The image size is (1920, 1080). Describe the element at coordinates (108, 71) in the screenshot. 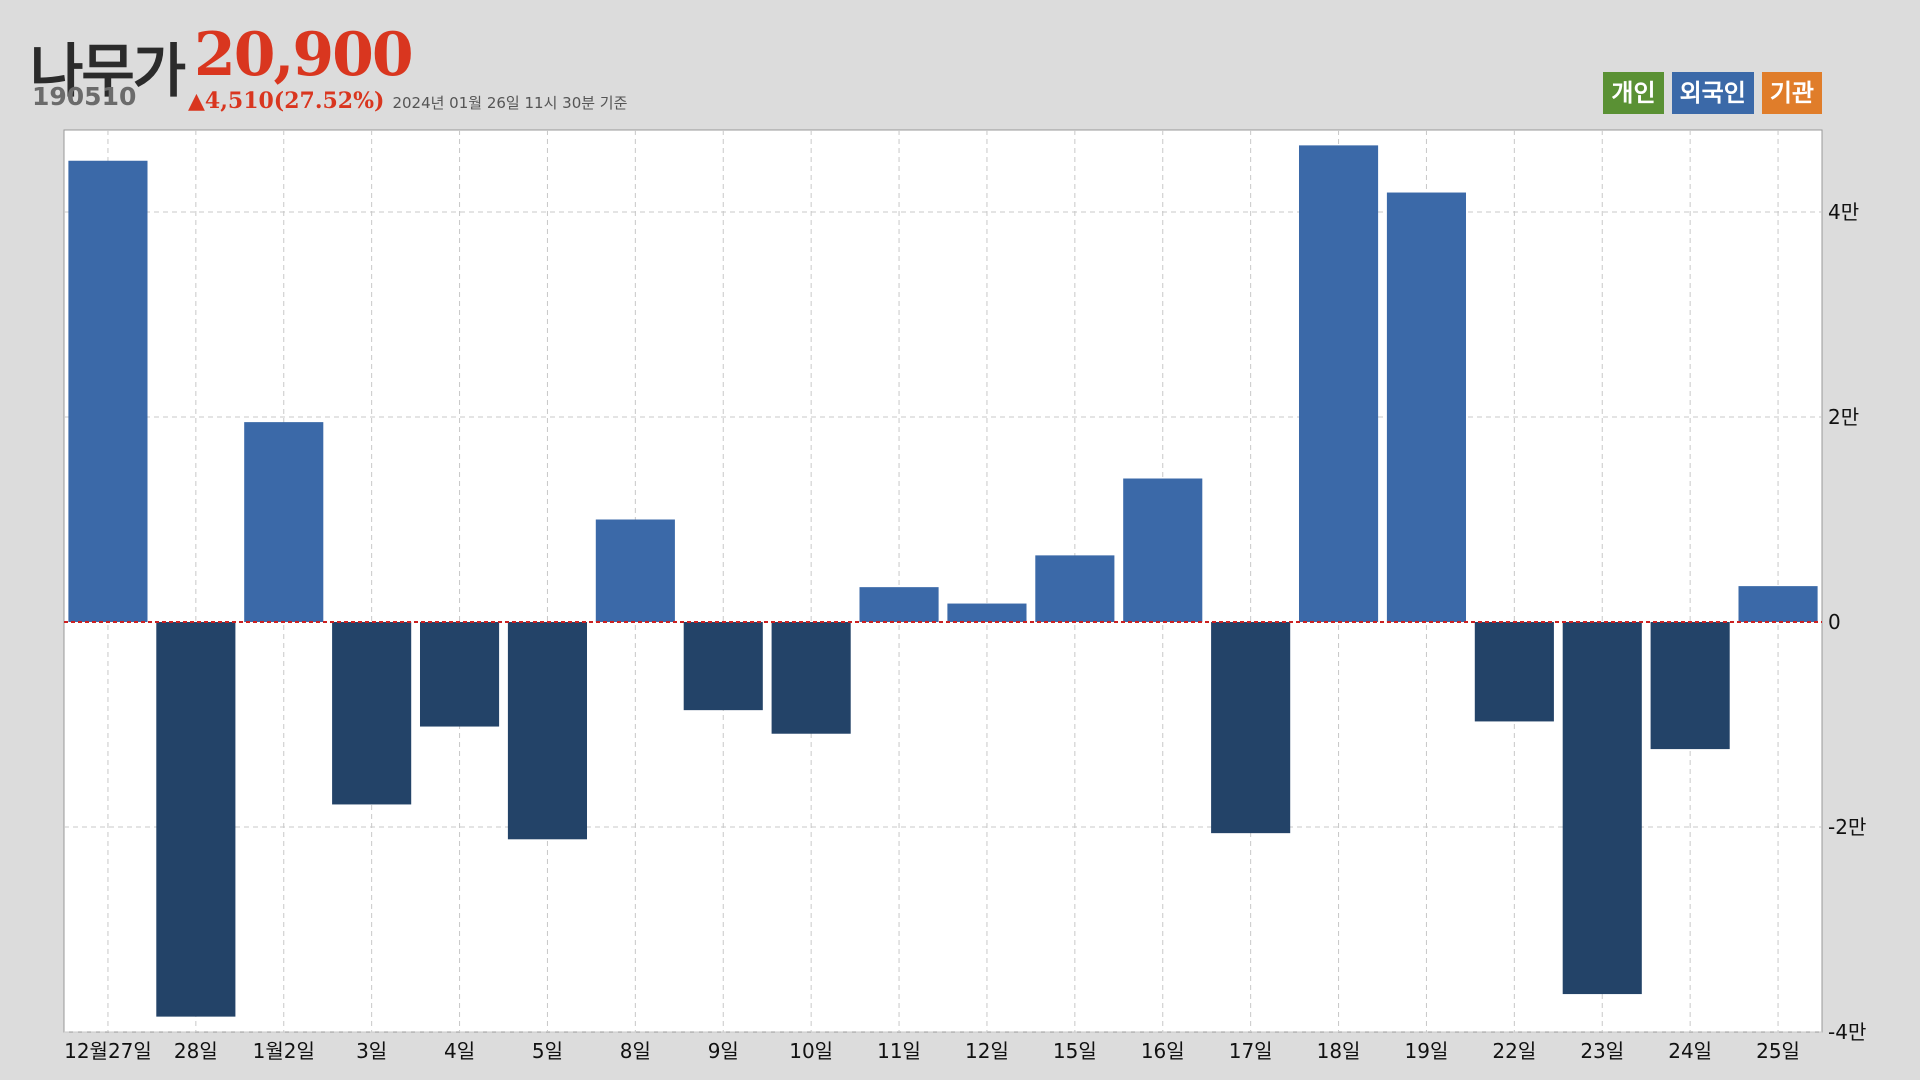

I see `stock-name: 나무가` at that location.